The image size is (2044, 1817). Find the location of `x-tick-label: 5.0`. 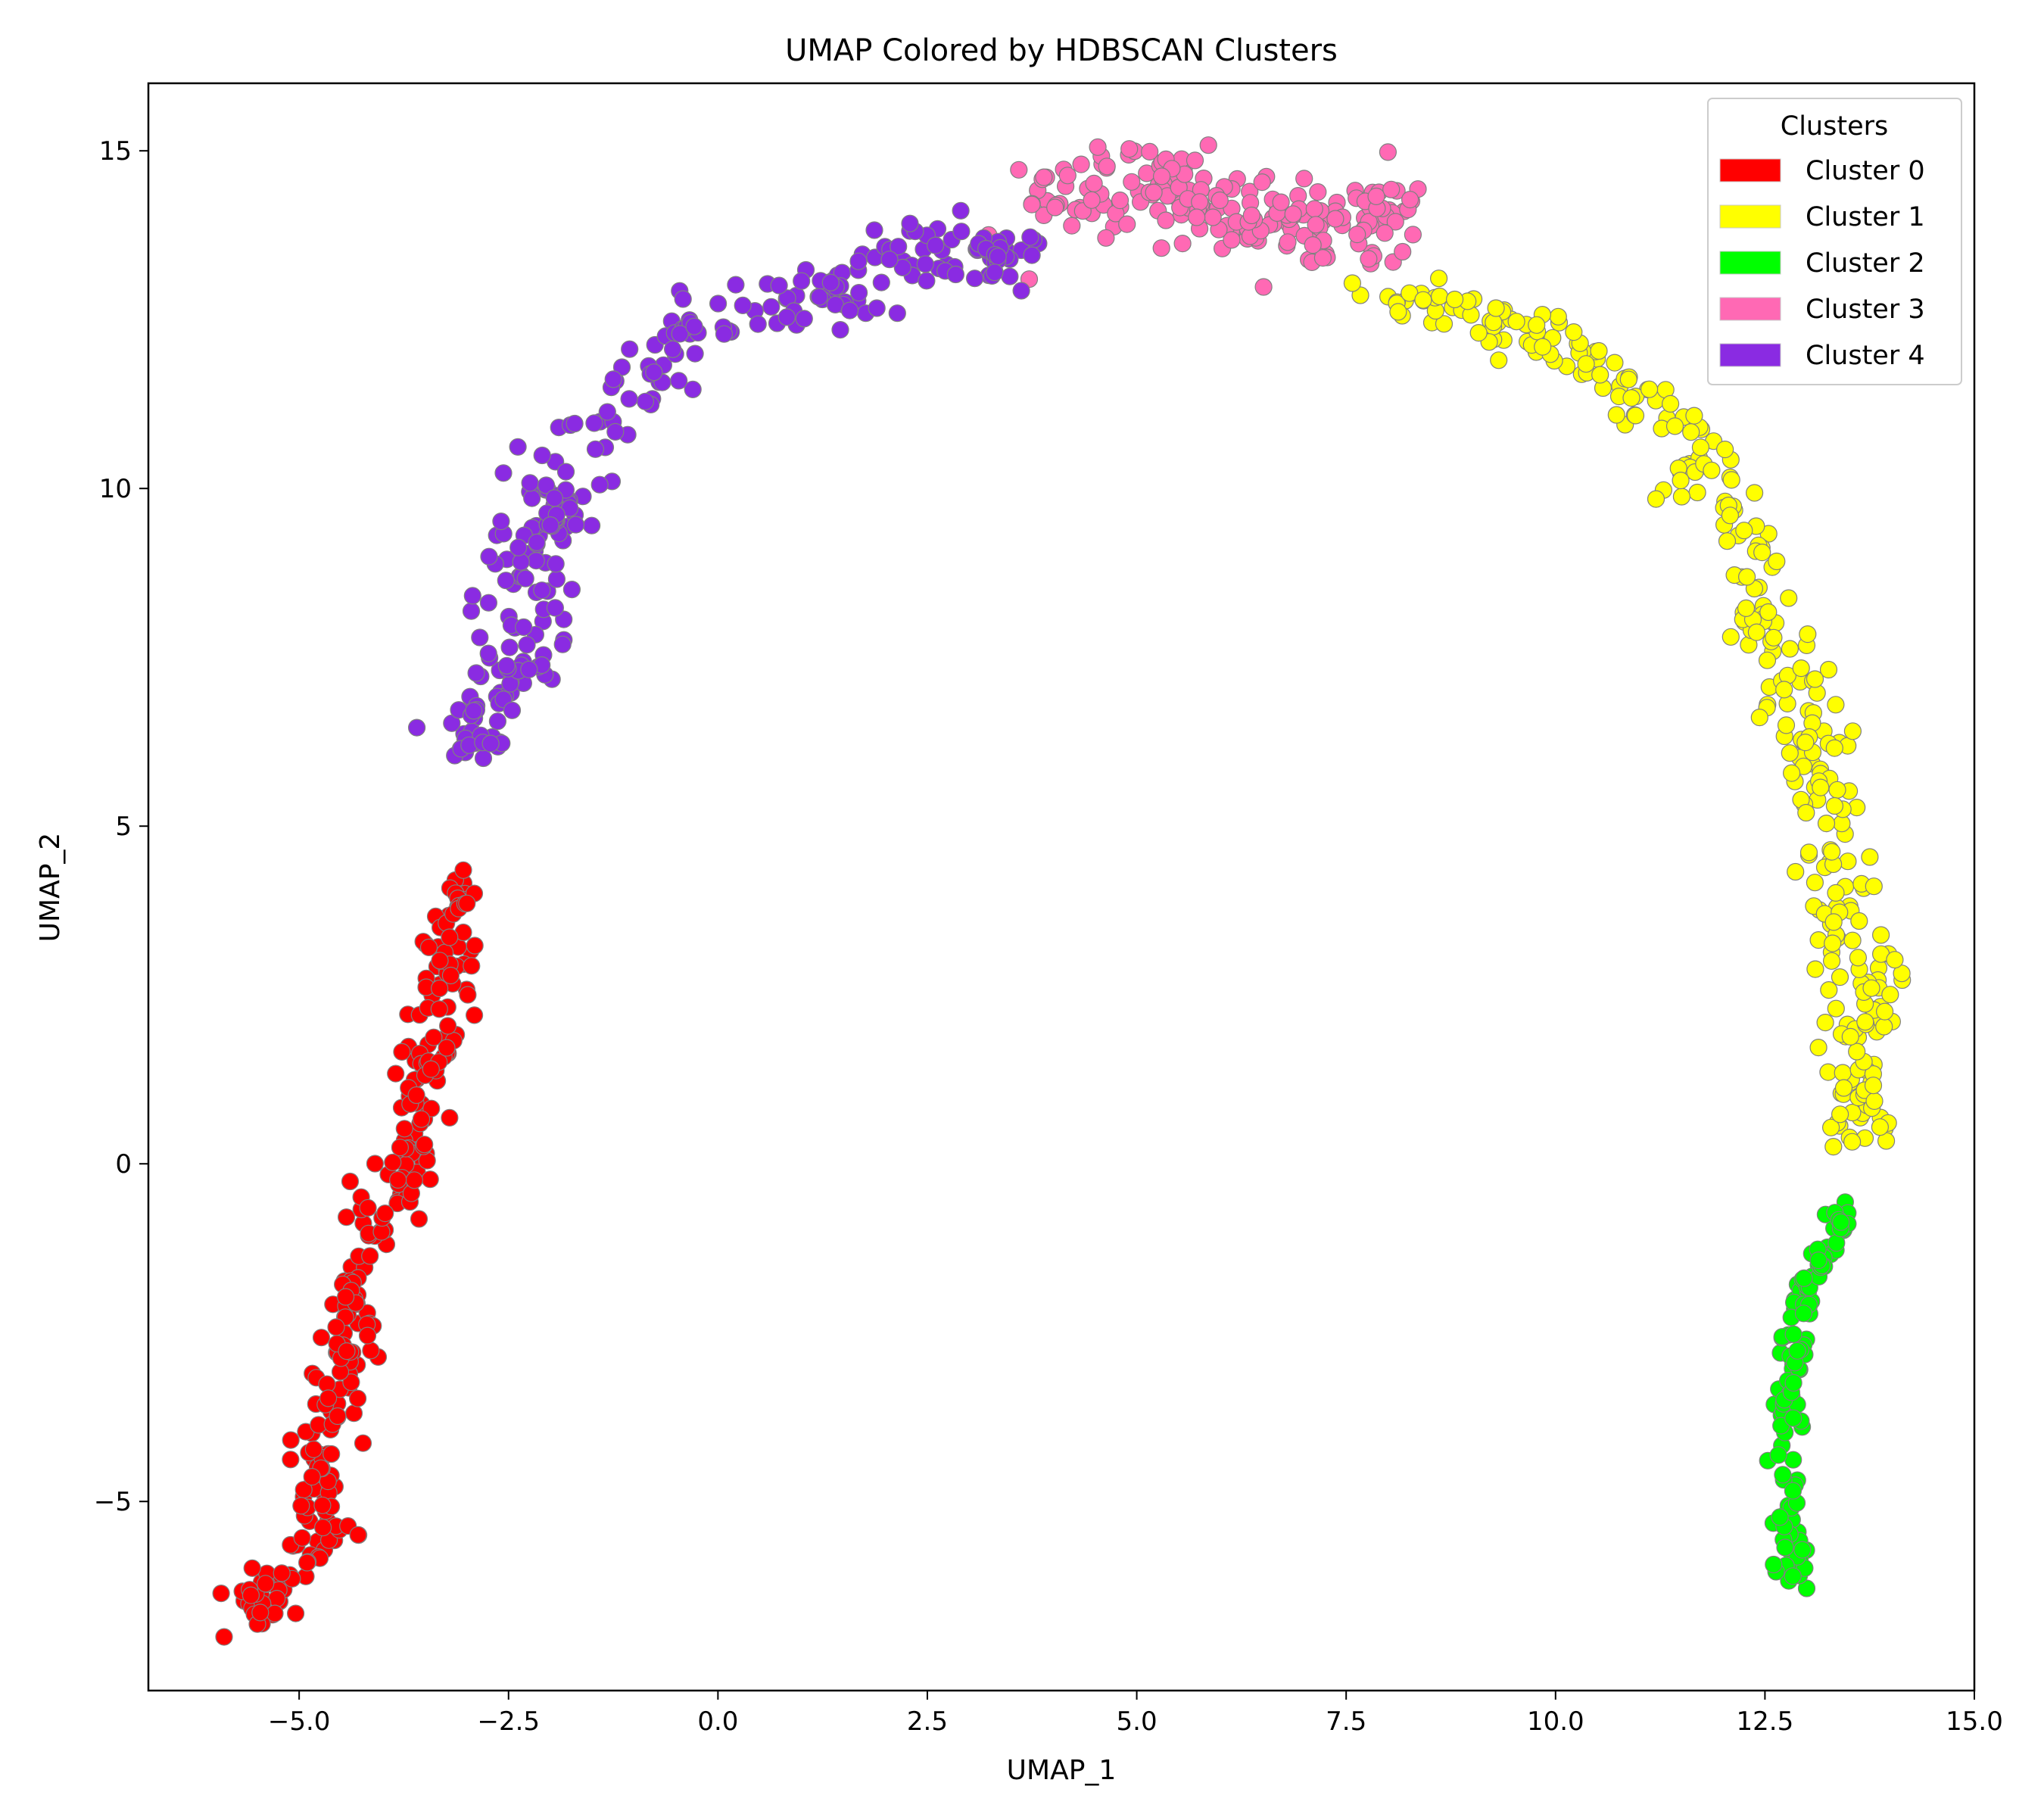

x-tick-label: 5.0 is located at coordinates (1137, 1721).